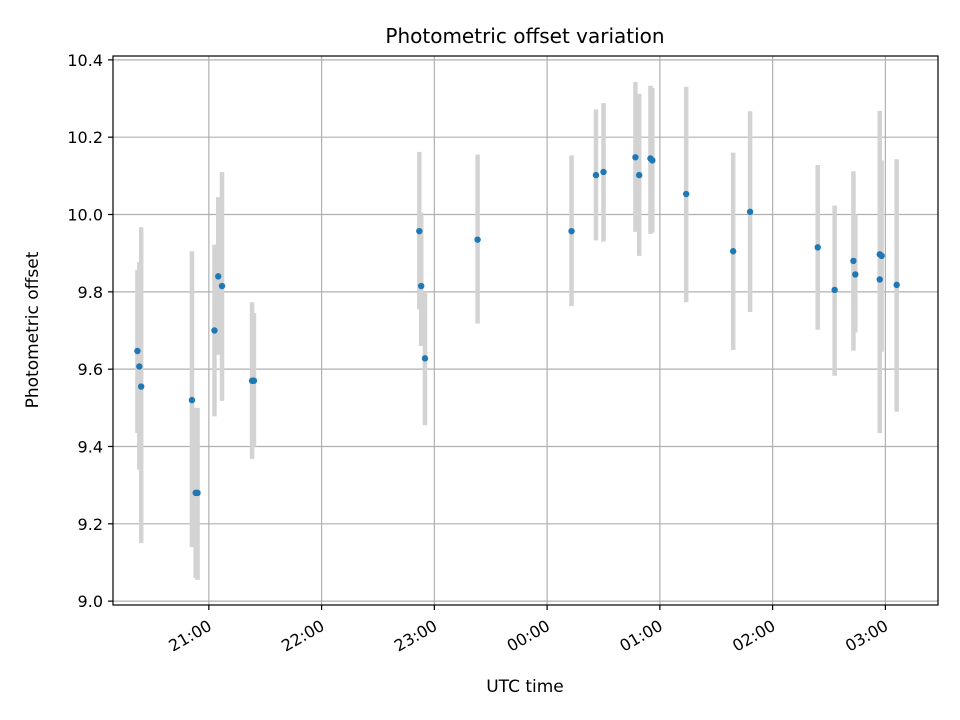 The image size is (960, 720). Describe the element at coordinates (189, 636) in the screenshot. I see `x-tick-label: 21:00` at that location.